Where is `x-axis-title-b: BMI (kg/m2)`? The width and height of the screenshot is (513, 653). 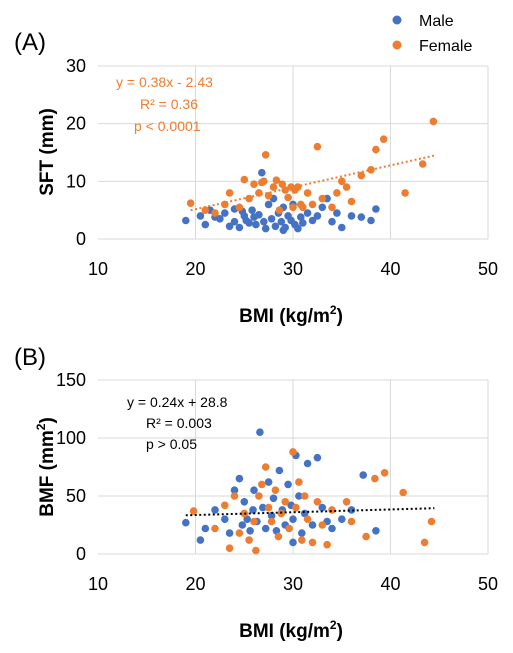
x-axis-title-b: BMI (kg/m2) is located at coordinates (291, 630).